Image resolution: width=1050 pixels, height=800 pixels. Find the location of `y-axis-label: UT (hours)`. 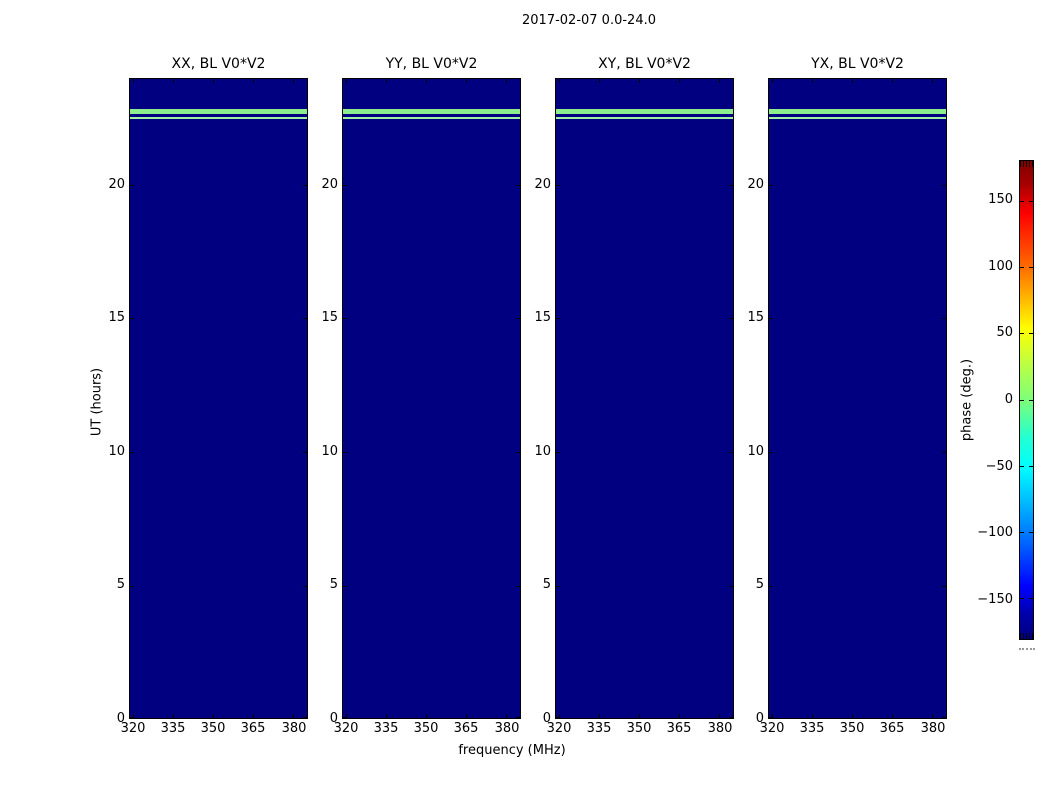

y-axis-label: UT (hours) is located at coordinates (97, 402).